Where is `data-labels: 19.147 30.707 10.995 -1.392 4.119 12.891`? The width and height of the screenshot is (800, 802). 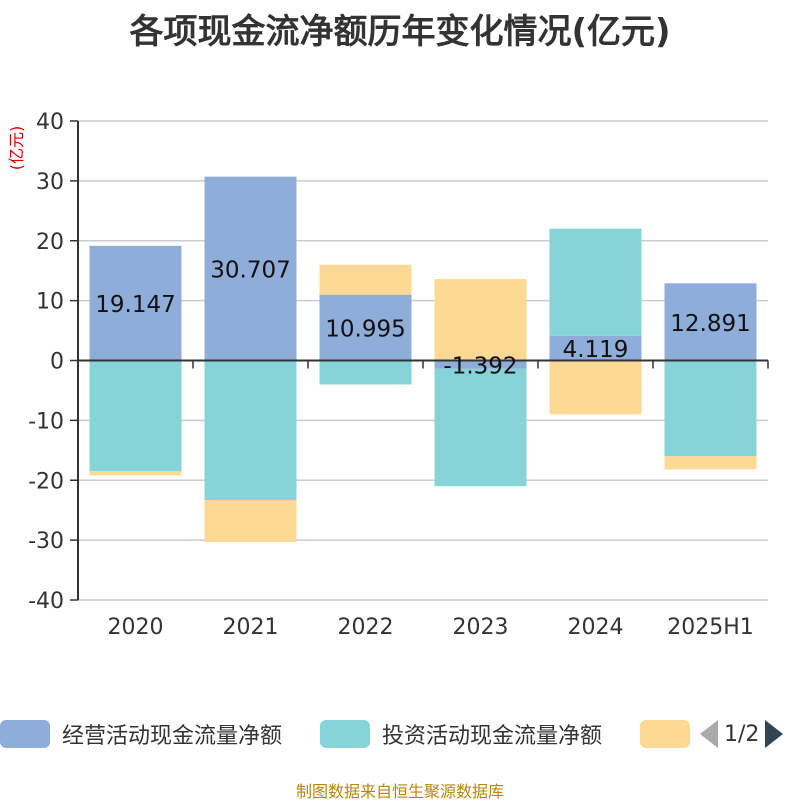 data-labels: 19.147 30.707 10.995 -1.392 4.119 12.891 is located at coordinates (422, 319).